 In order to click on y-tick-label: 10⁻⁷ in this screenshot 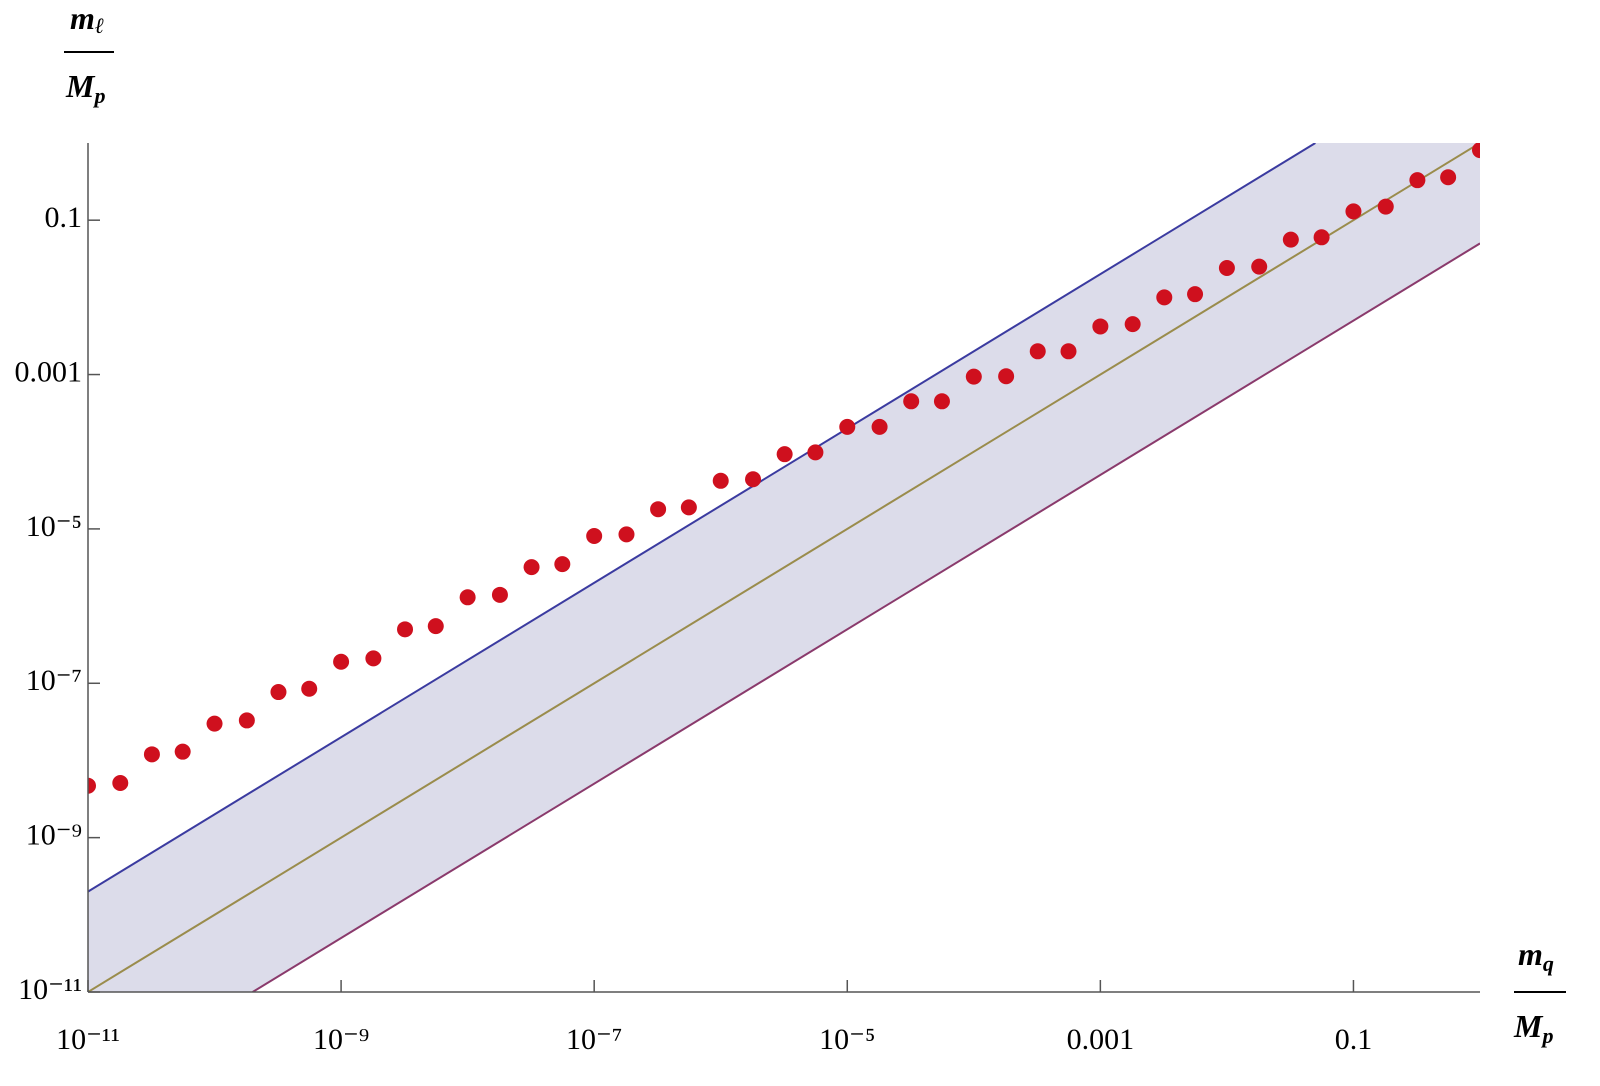, I will do `click(54, 680)`.